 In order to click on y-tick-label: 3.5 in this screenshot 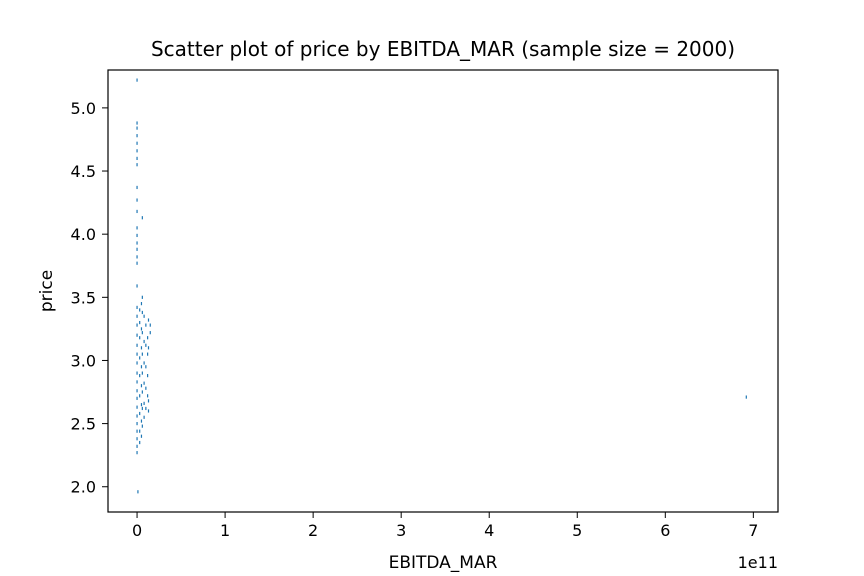, I will do `click(83, 297)`.